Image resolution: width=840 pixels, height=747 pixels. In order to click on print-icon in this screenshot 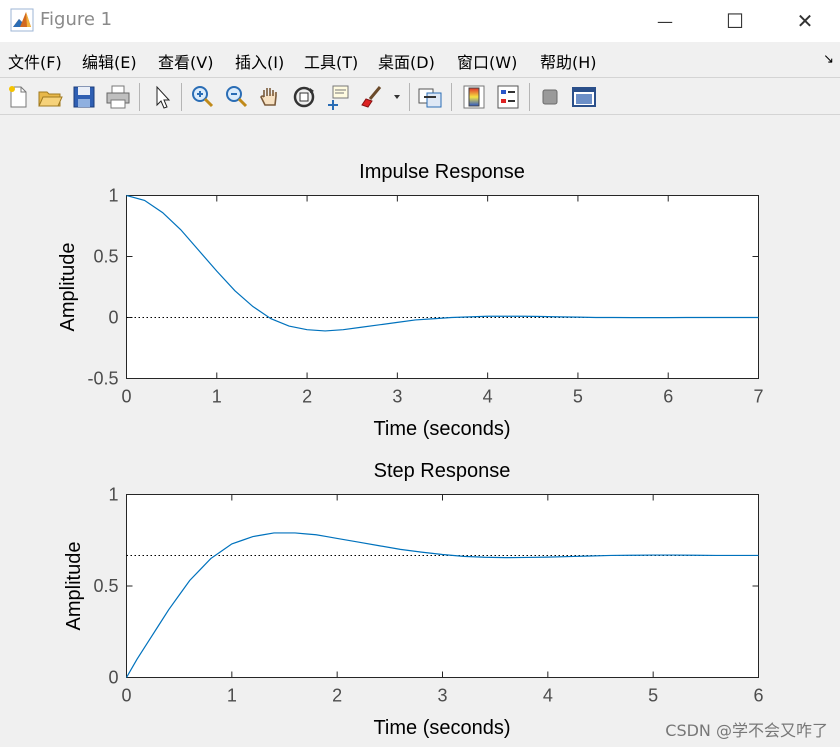, I will do `click(118, 97)`.